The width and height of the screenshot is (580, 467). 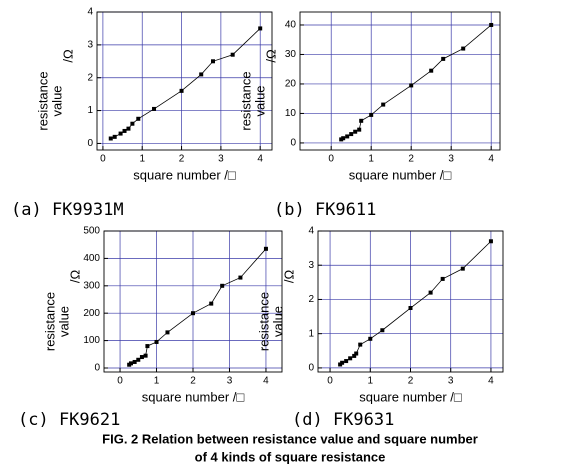 What do you see at coordinates (67, 210) in the screenshot?
I see `panel-label: (a) FK9931M` at bounding box center [67, 210].